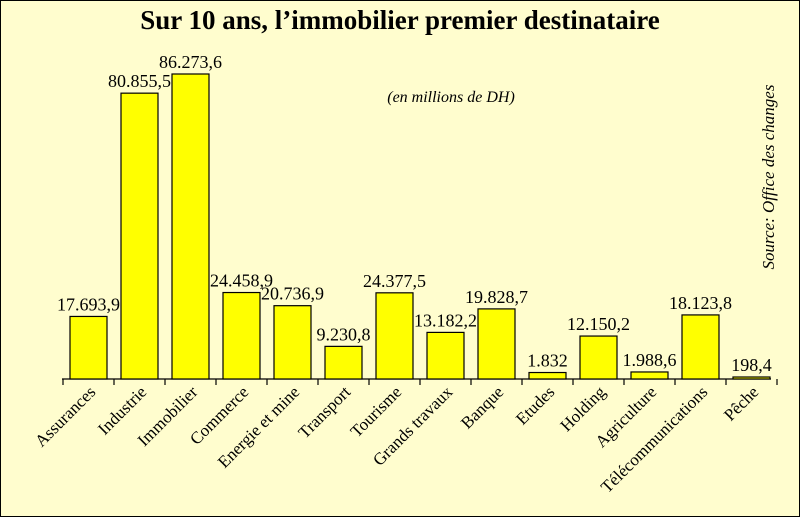 The width and height of the screenshot is (800, 517). Describe the element at coordinates (598, 324) in the screenshot. I see `value-label: 12.150,2` at that location.